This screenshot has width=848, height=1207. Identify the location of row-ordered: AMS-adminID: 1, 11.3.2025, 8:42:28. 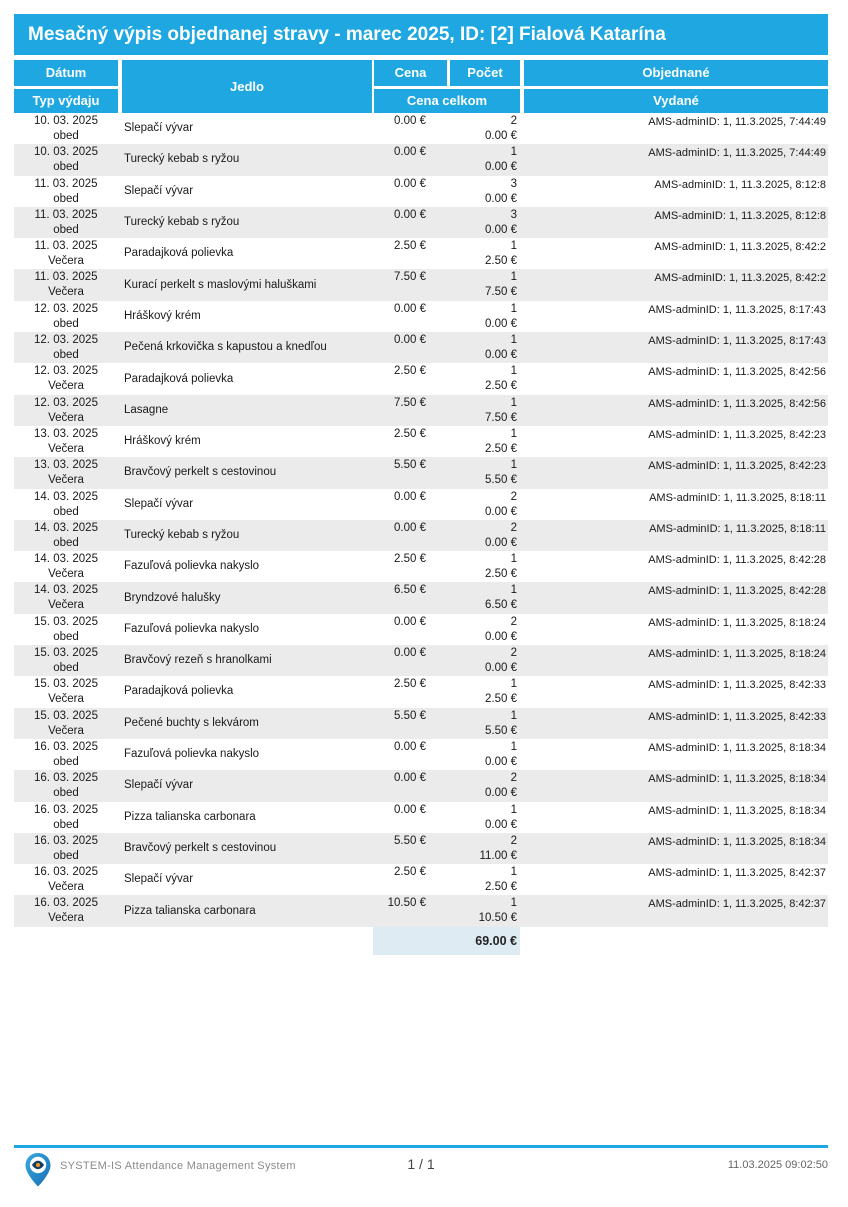
(737, 560).